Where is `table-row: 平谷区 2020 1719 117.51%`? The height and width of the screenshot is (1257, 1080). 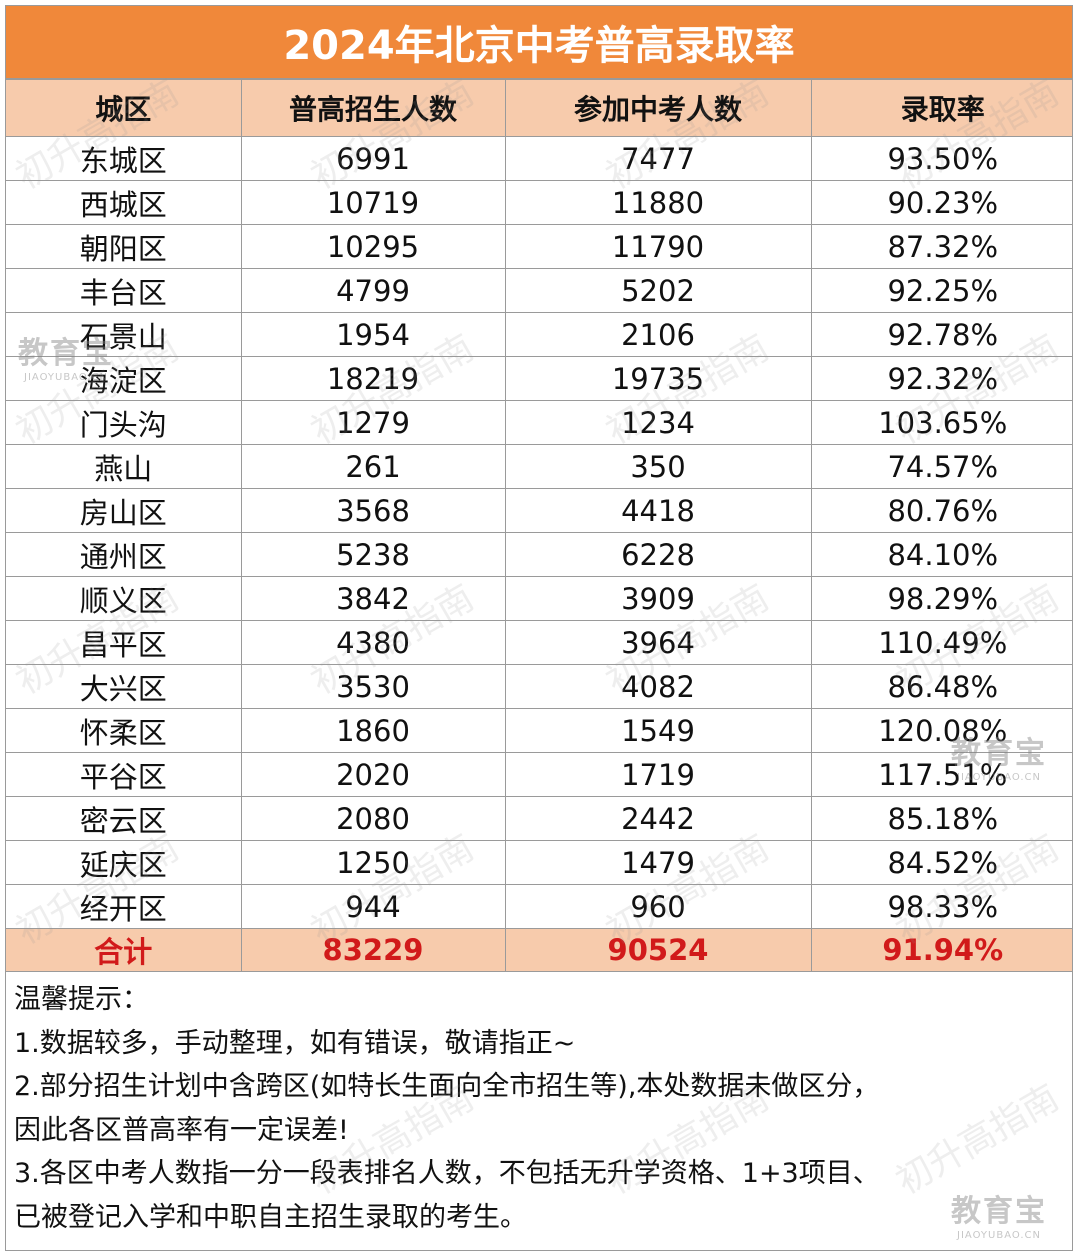
table-row: 平谷区 2020 1719 117.51% is located at coordinates (539, 774).